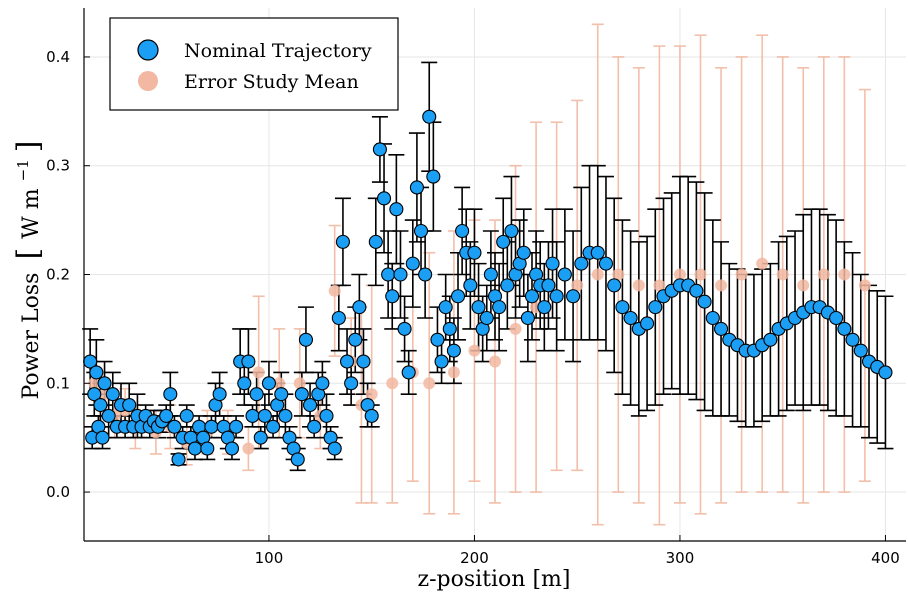 This screenshot has height=598, width=908. I want to click on x-tick-label: 100, so click(269, 558).